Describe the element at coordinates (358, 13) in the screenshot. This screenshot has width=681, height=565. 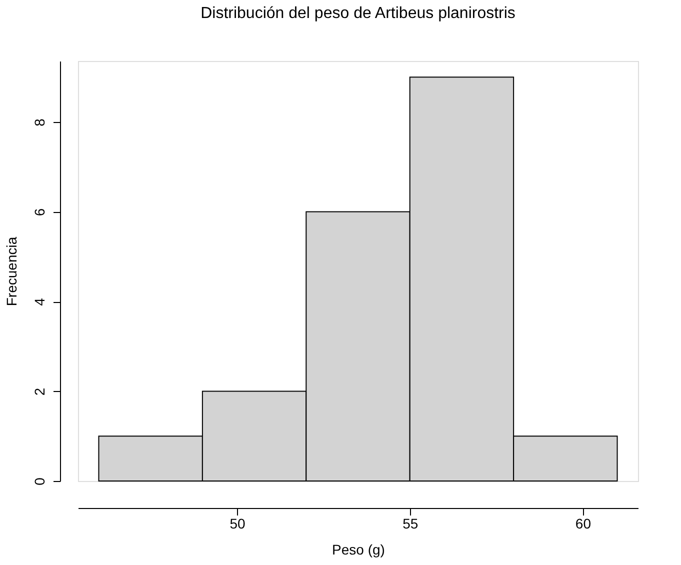
I see `chart-title: Distribución del peso de Artibeus planirostris` at that location.